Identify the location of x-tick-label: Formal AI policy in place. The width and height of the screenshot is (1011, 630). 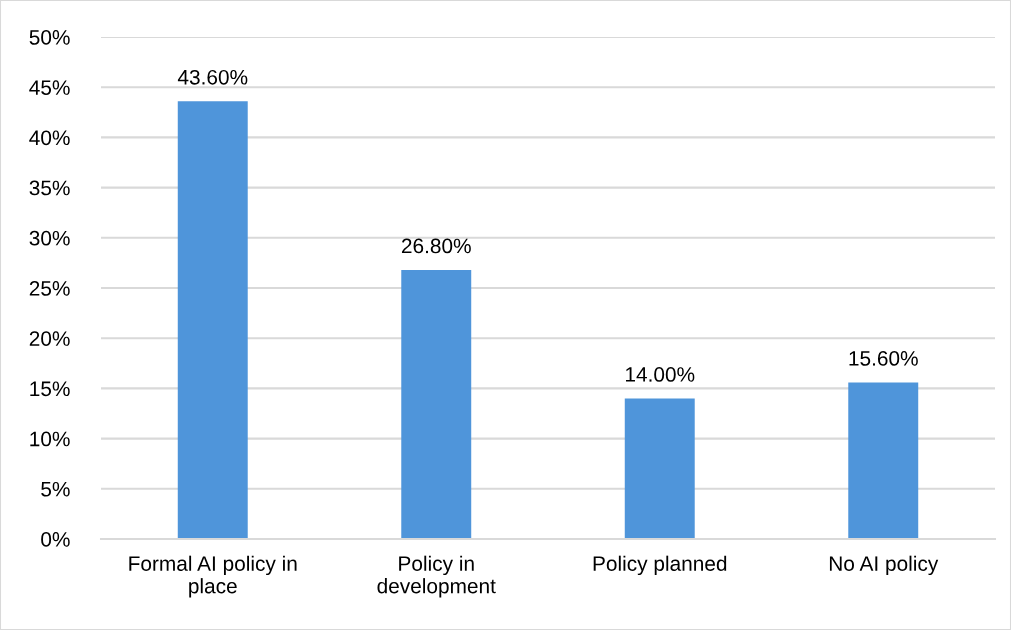
(213, 576).